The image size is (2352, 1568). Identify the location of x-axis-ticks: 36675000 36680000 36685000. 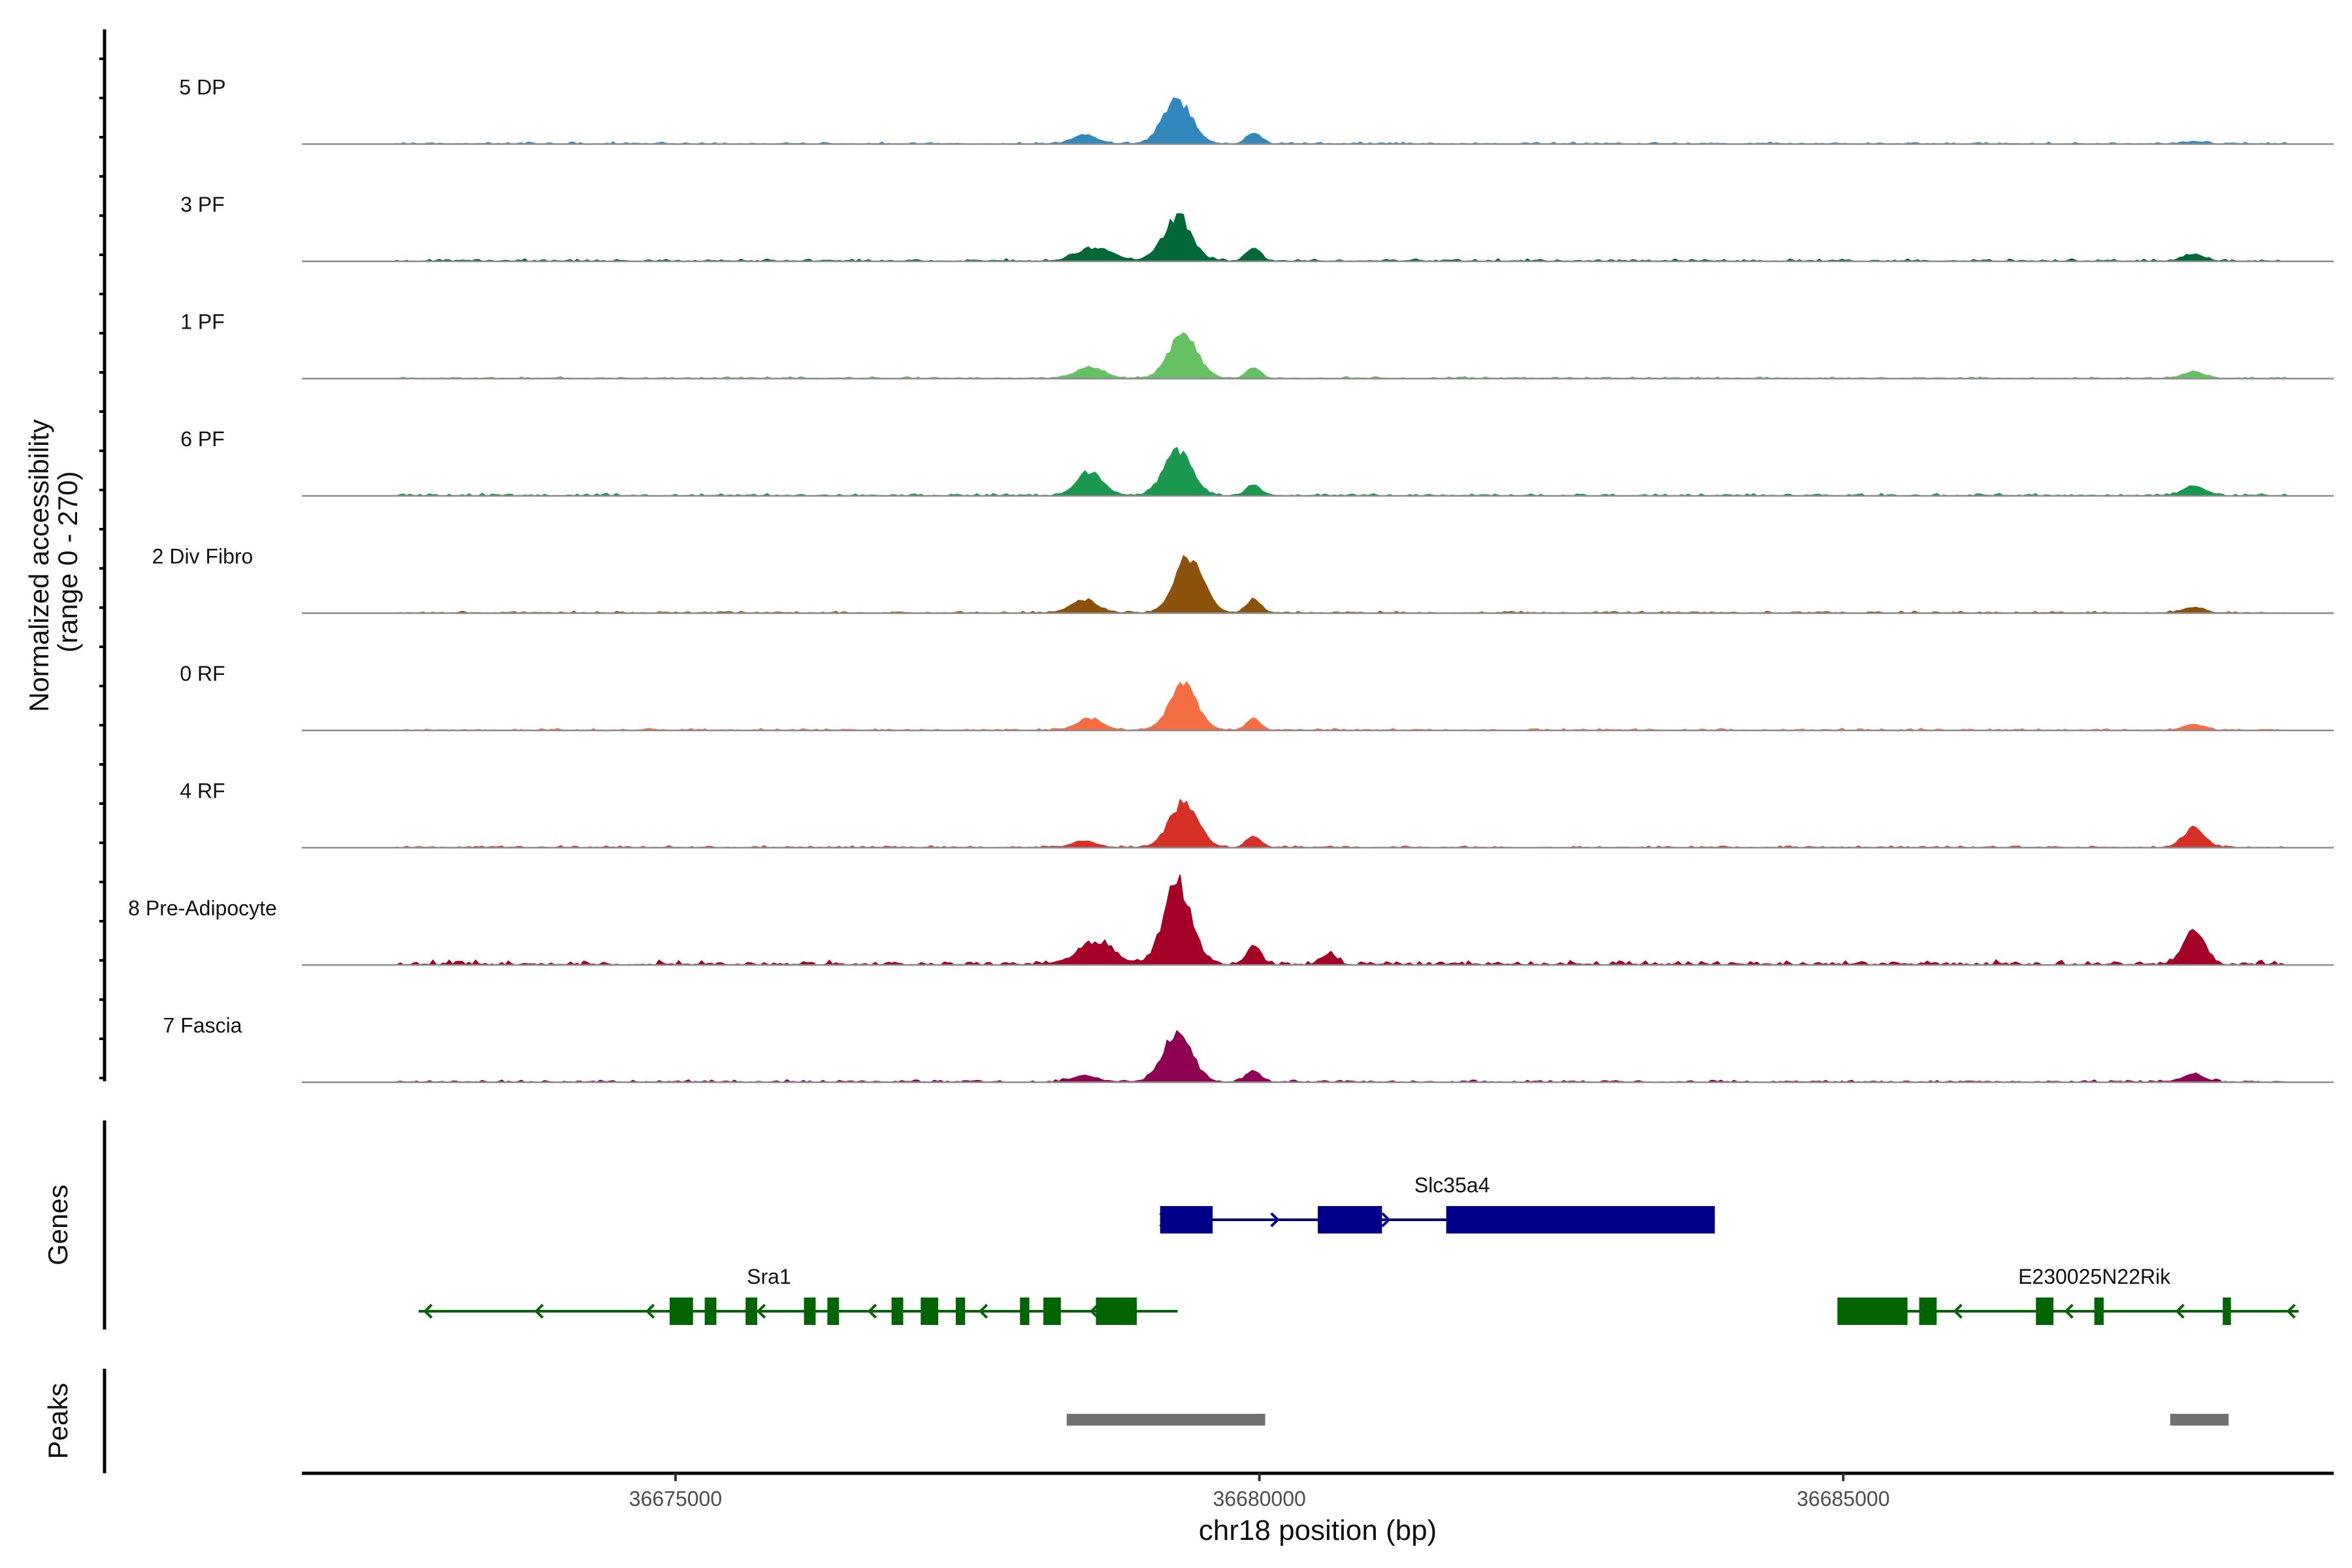
(1259, 1492).